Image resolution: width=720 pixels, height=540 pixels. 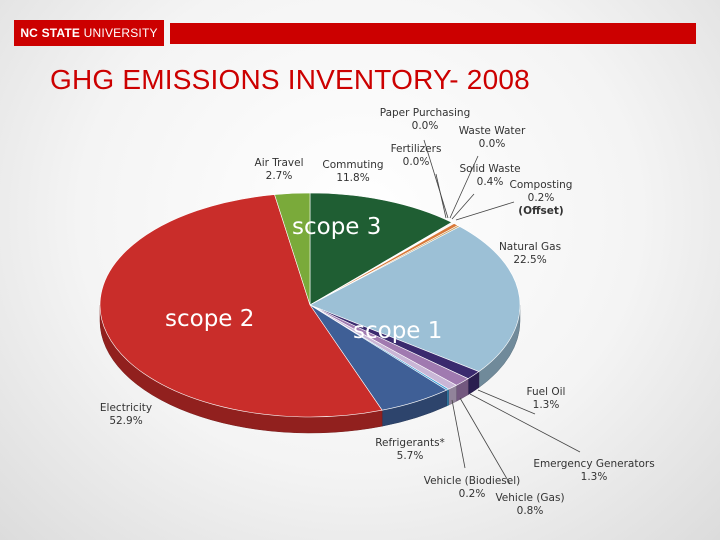 I want to click on scope-label-scope-2: scope 2, so click(x=209, y=319).